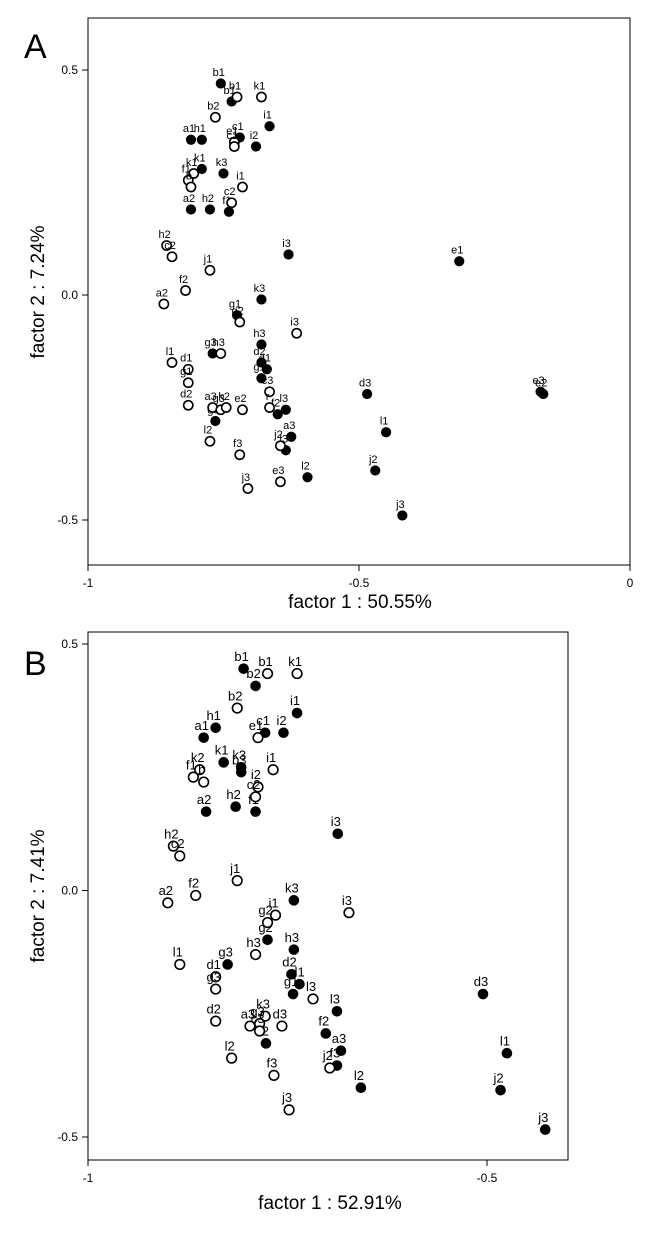 This screenshot has height=1236, width=658. Describe the element at coordinates (35, 47) in the screenshot. I see `panel-letter: A` at that location.